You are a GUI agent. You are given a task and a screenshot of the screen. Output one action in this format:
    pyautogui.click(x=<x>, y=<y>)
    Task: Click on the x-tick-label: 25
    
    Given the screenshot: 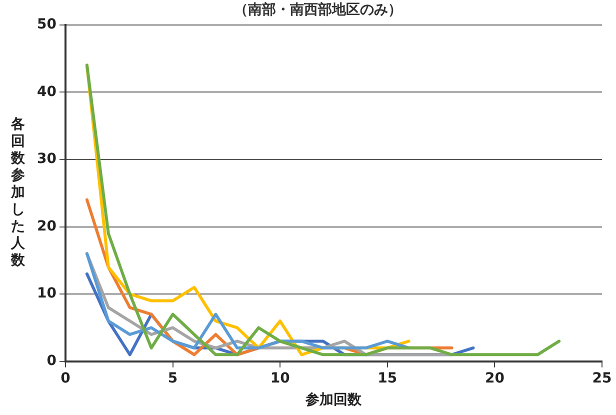 What is the action you would take?
    pyautogui.click(x=602, y=378)
    